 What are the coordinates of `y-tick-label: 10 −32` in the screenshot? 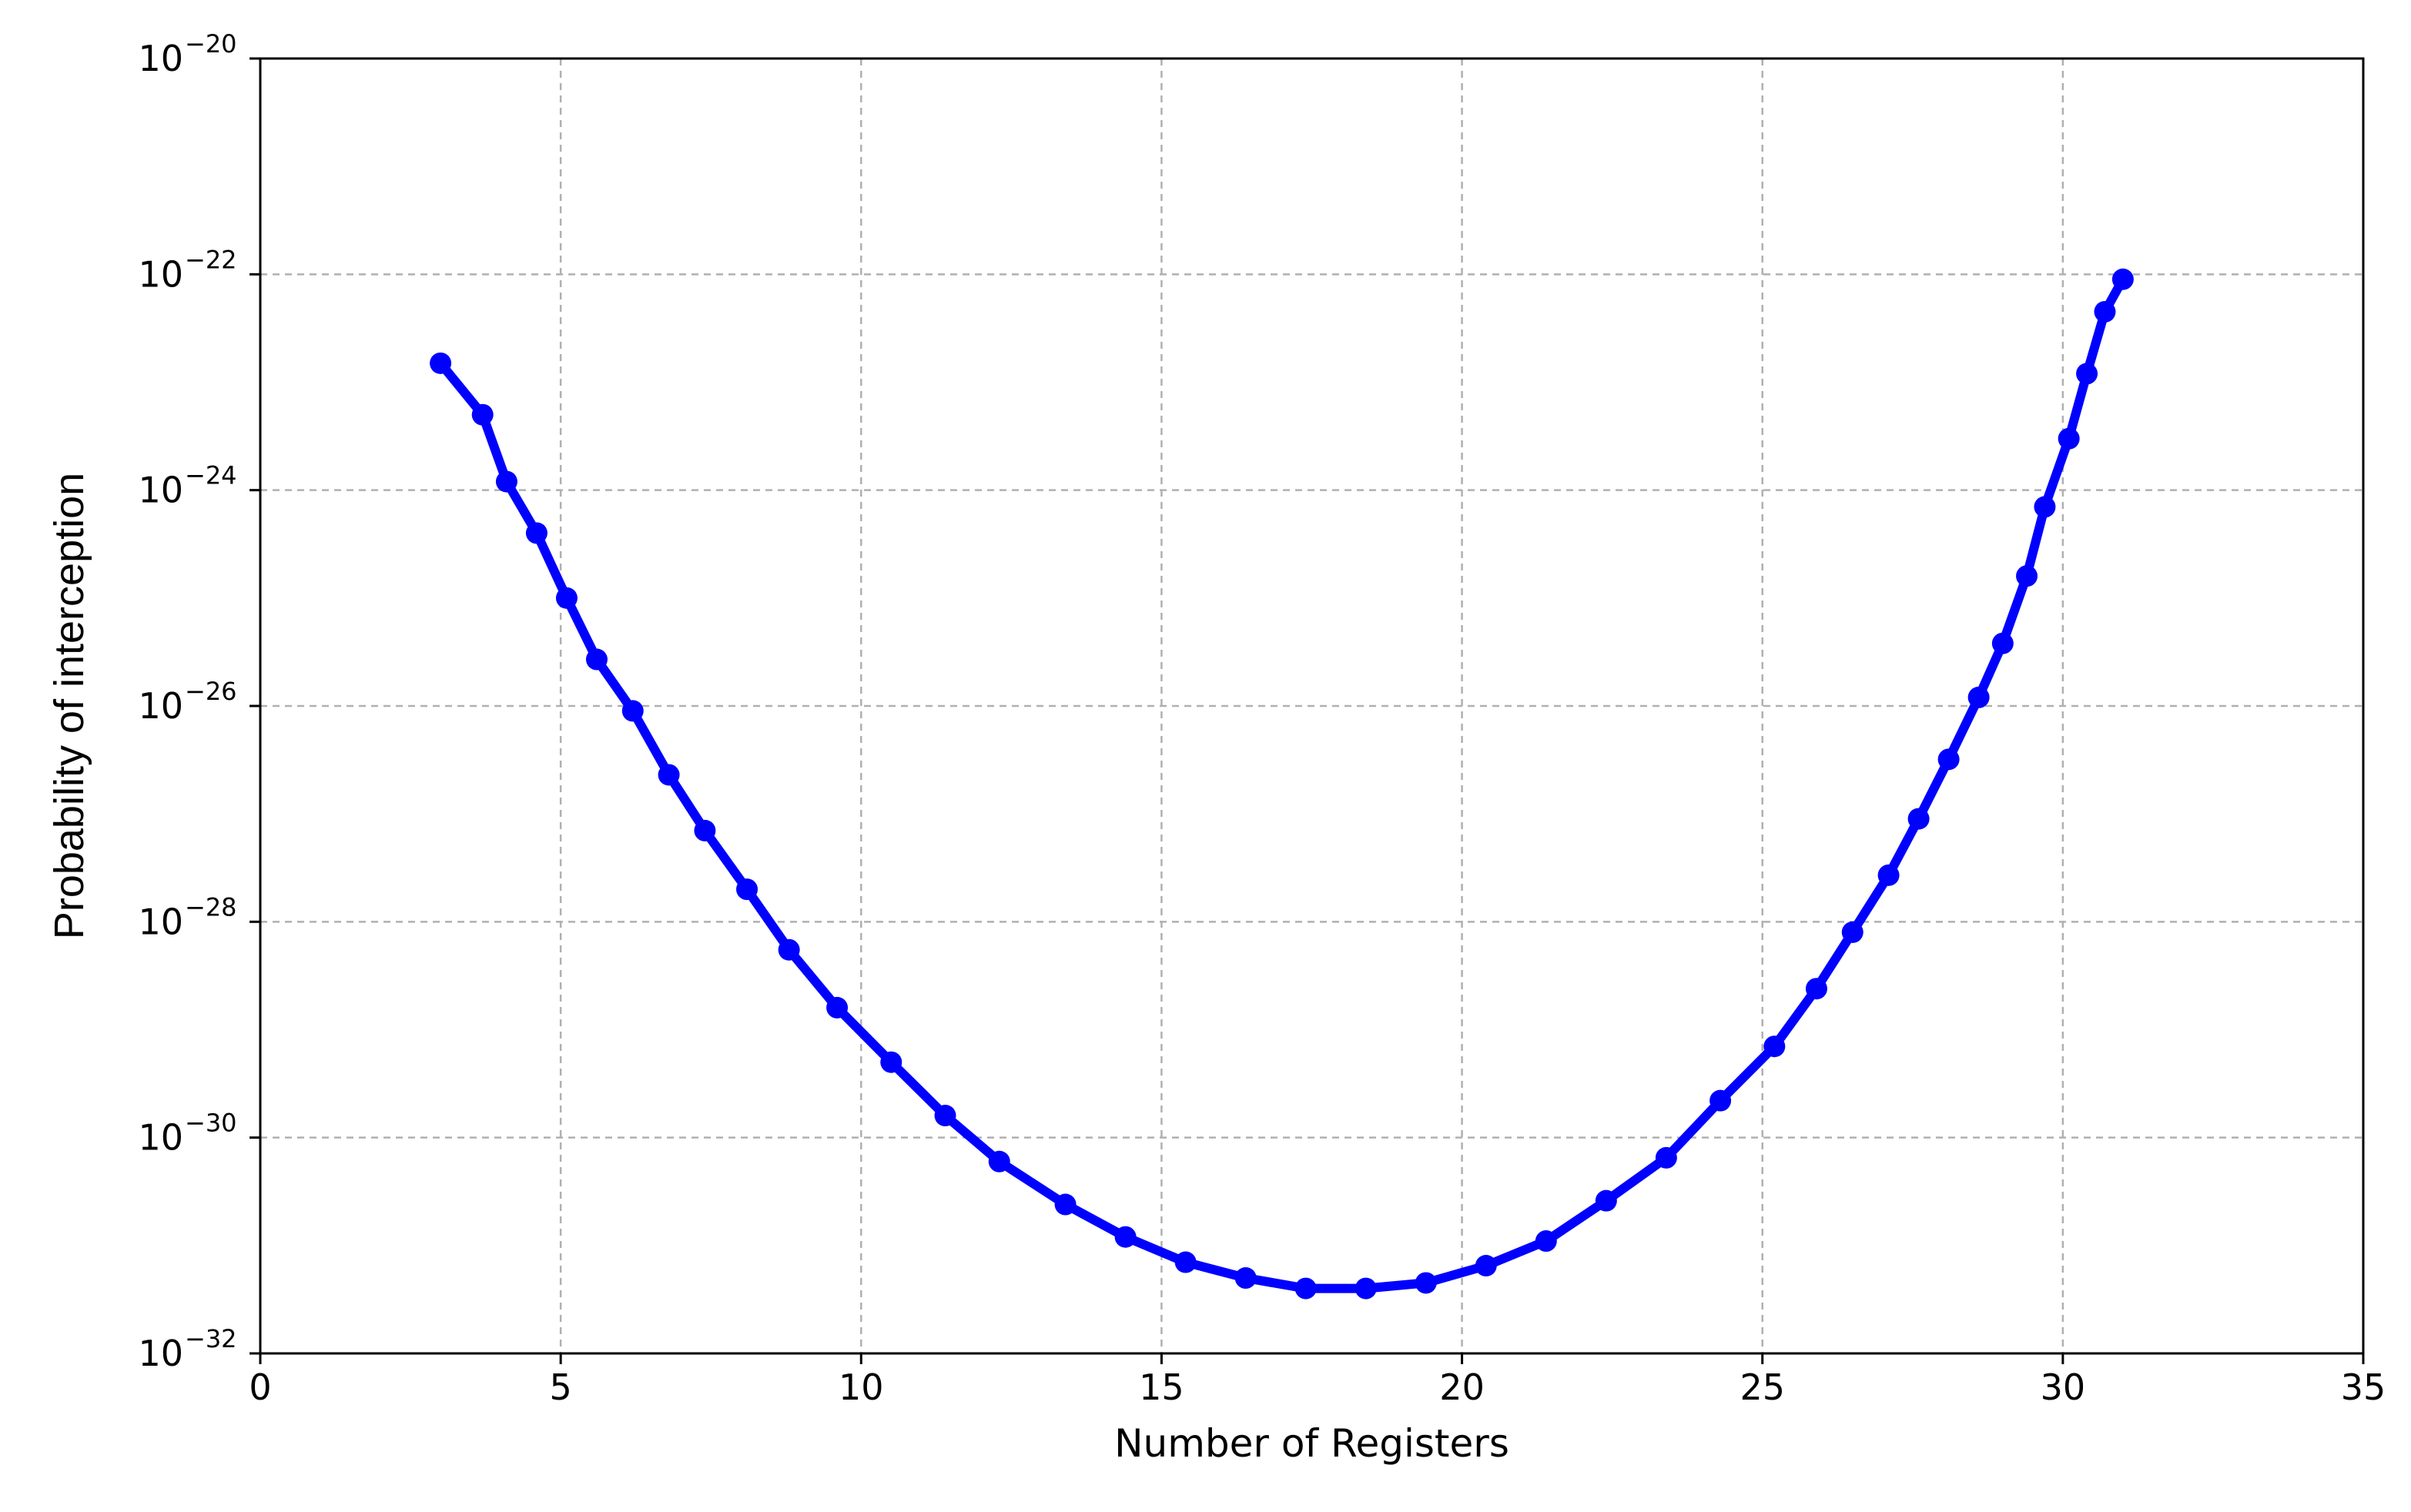 It's located at (187, 1349).